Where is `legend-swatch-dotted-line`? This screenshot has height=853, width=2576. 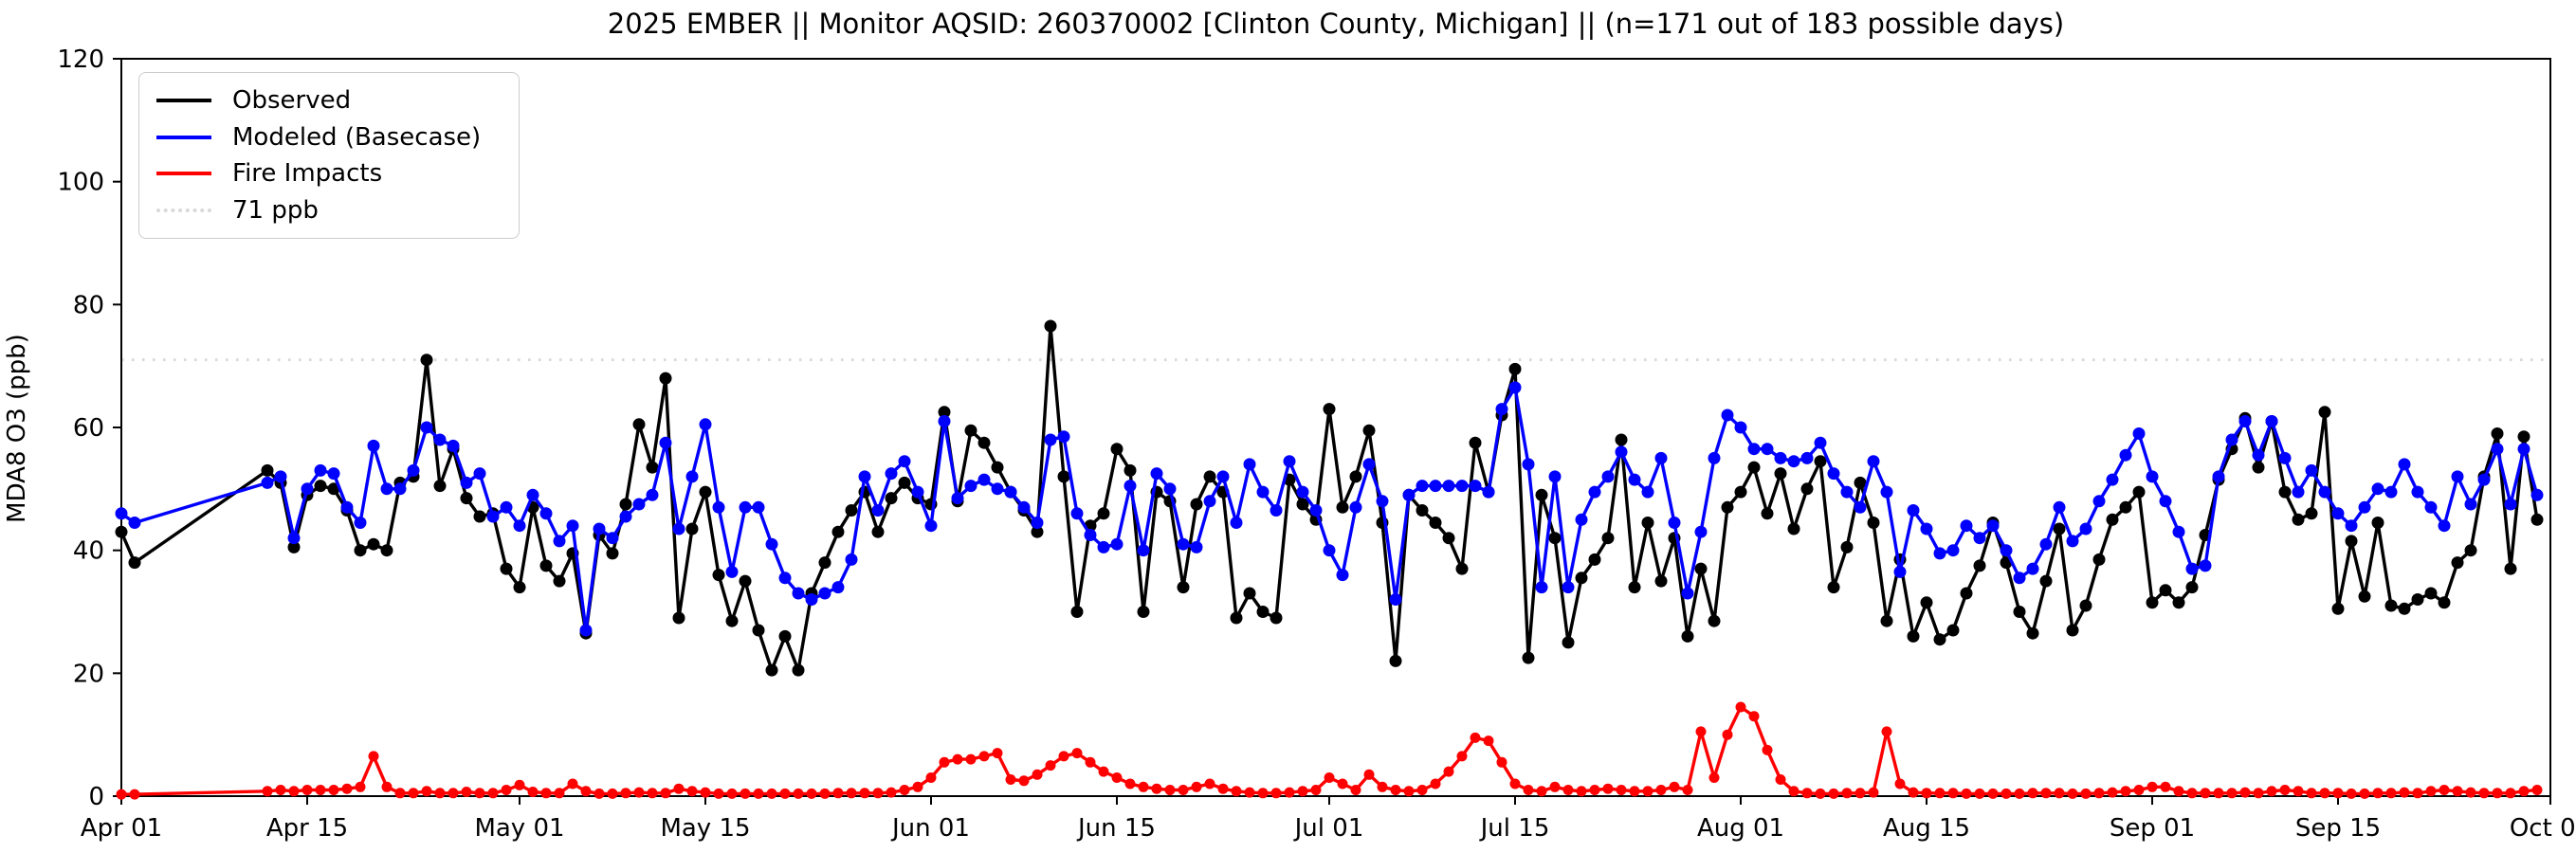
legend-swatch-dotted-line is located at coordinates (183, 210).